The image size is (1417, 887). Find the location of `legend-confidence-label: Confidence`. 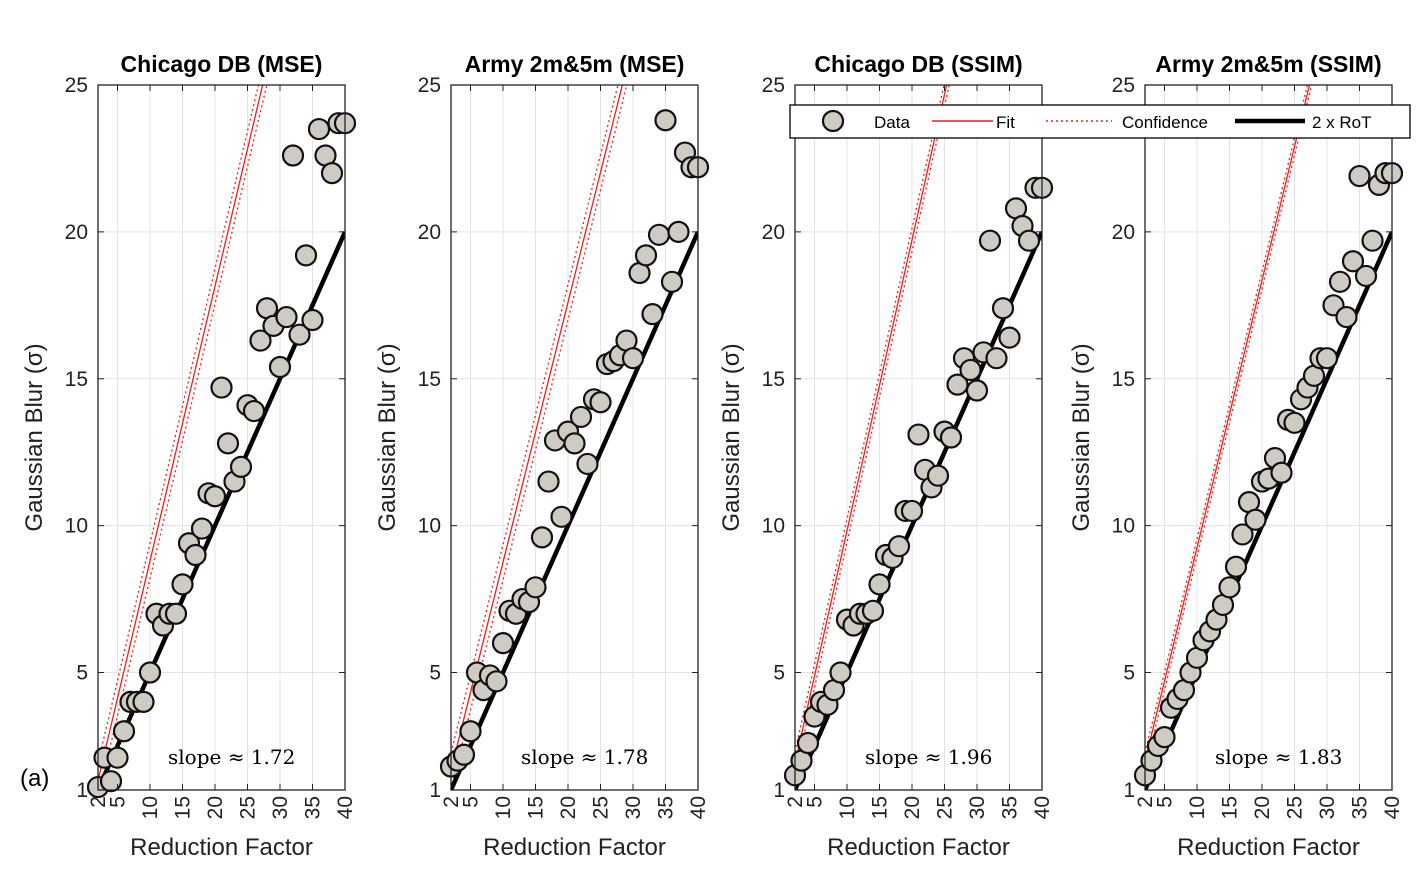

legend-confidence-label: Confidence is located at coordinates (1165, 122).